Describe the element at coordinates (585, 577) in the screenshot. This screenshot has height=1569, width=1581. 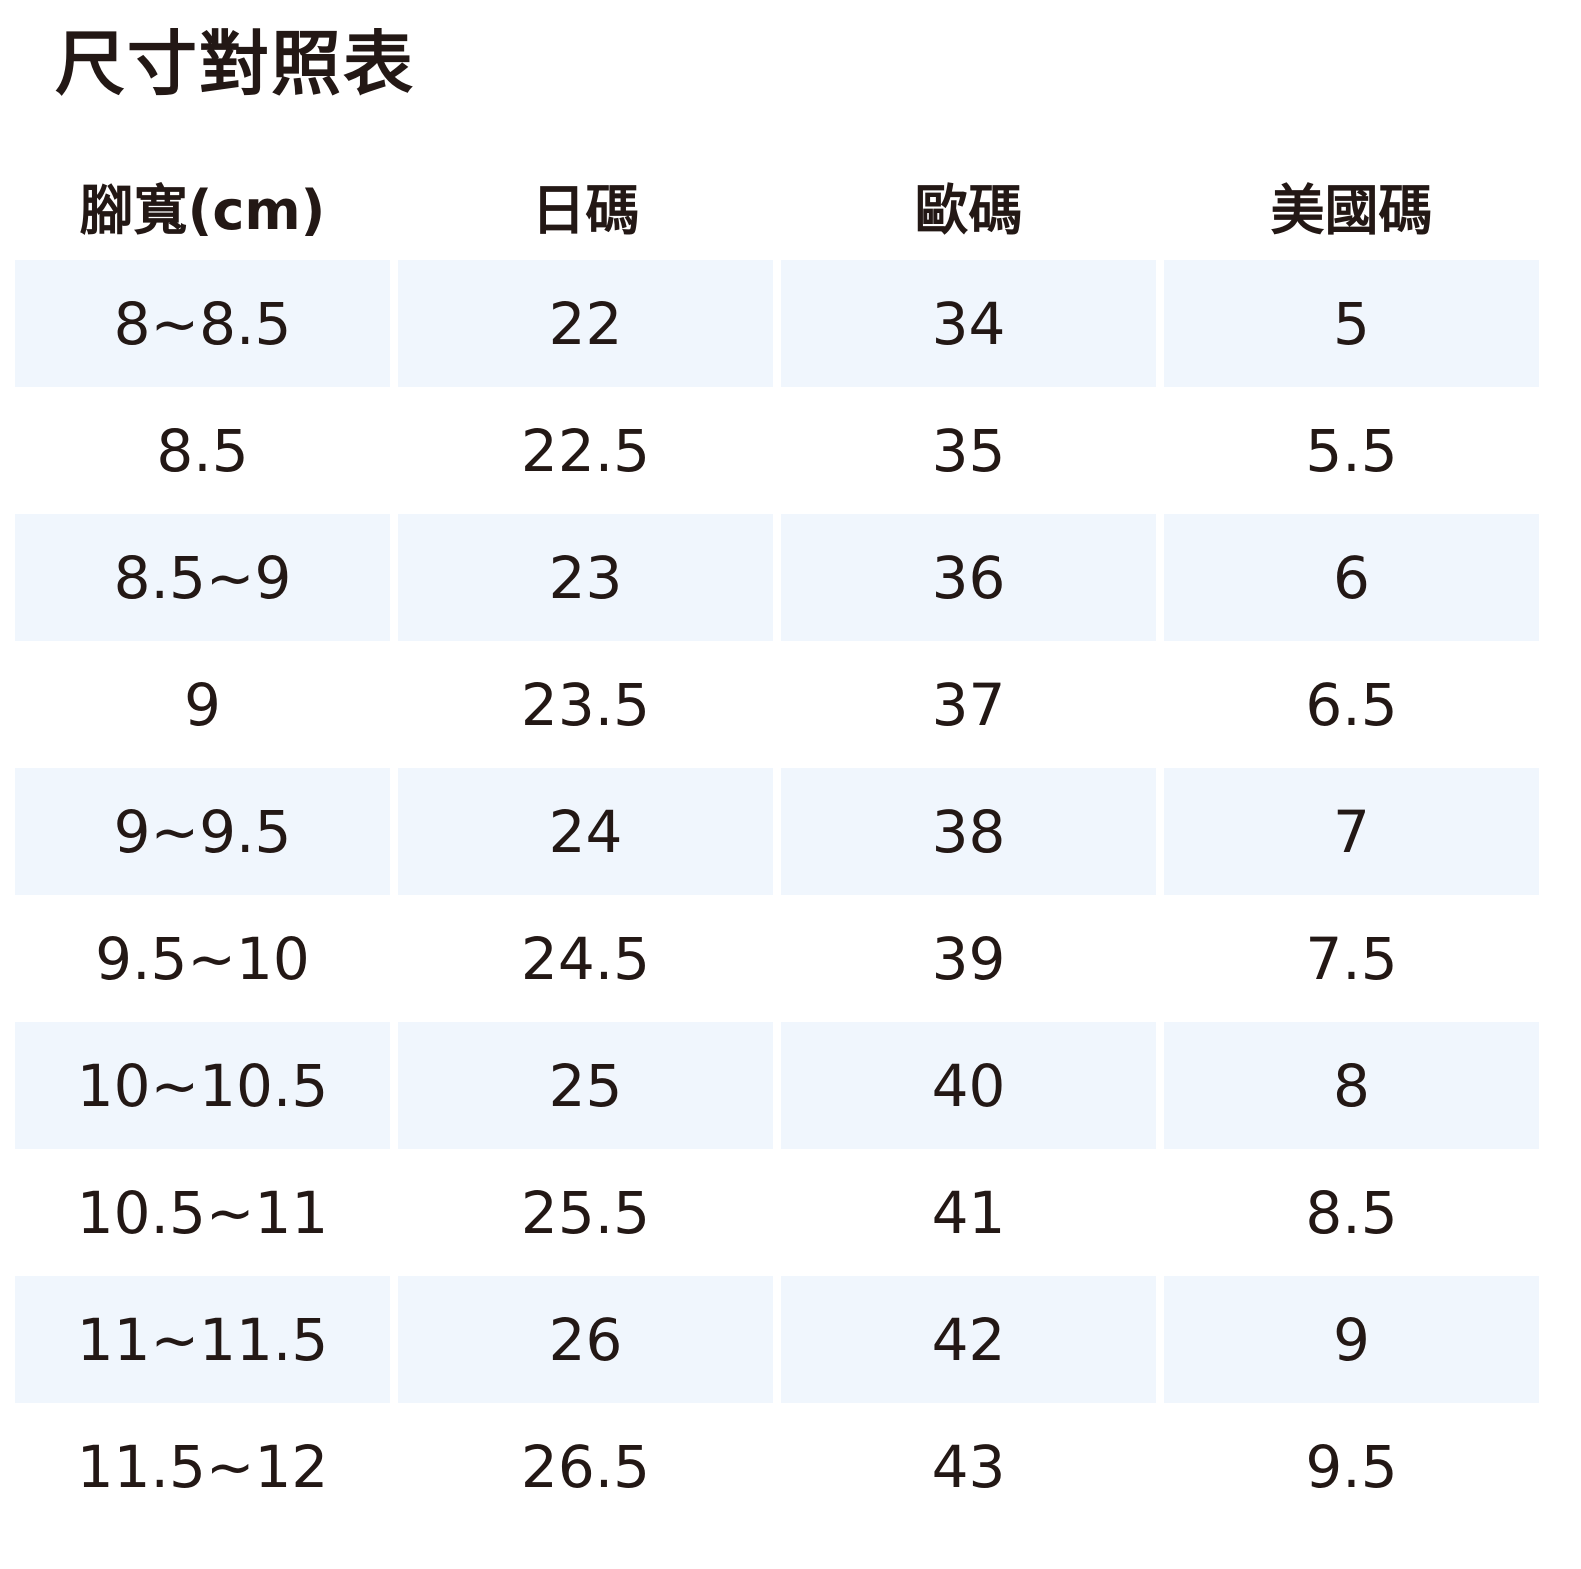
I see `jp-size-cell: 23` at that location.